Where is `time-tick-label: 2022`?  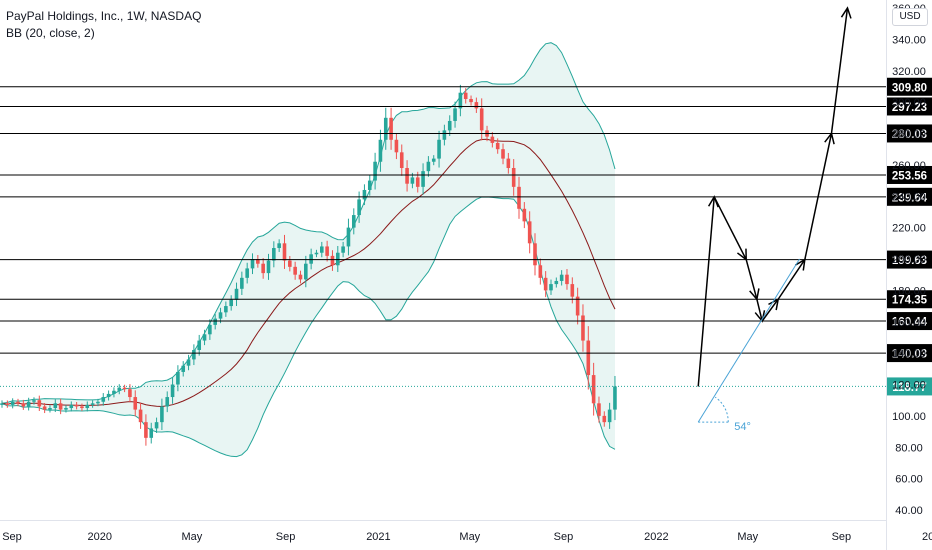 time-tick-label: 2022 is located at coordinates (656, 537).